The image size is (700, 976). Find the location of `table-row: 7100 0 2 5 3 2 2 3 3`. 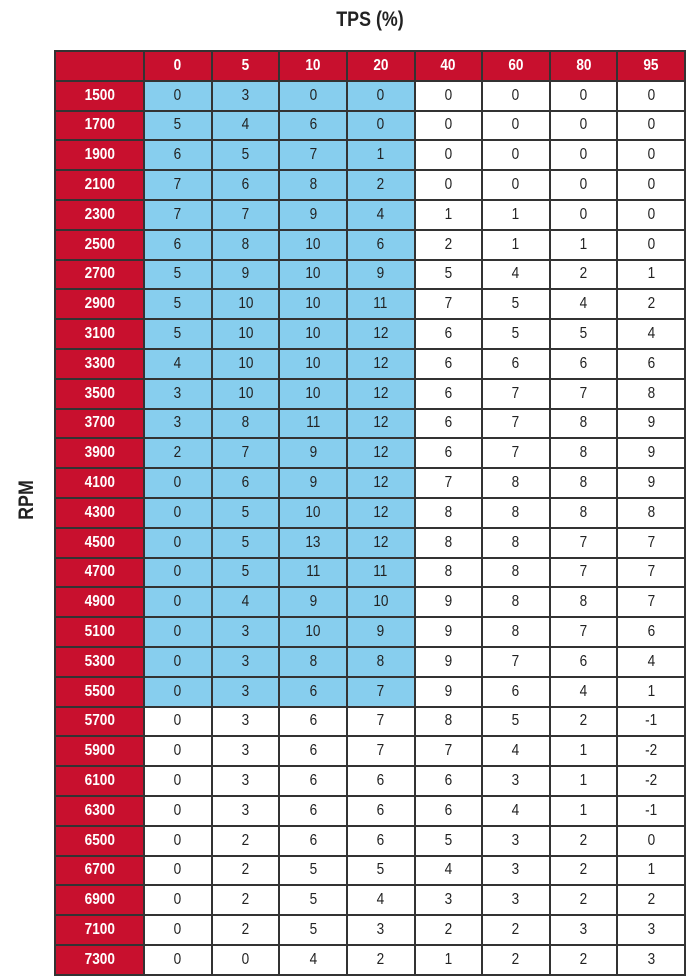

table-row: 7100 0 2 5 3 2 2 3 3 is located at coordinates (370, 930).